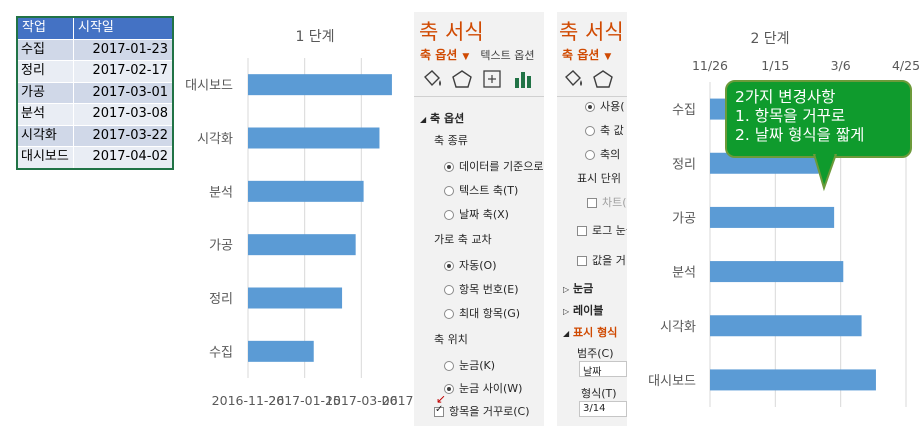 Image resolution: width=924 pixels, height=426 pixels. Describe the element at coordinates (770, 39) in the screenshot. I see `chart2-title: 2 단계` at that location.